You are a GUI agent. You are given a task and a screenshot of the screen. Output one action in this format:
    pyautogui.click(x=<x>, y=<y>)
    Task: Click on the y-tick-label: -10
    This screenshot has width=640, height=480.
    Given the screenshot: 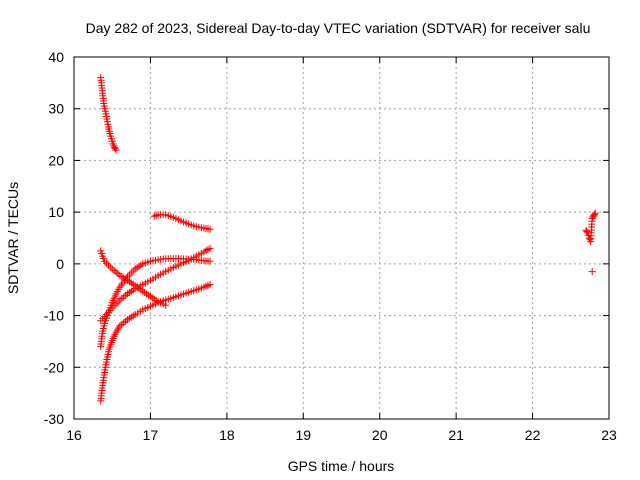 What is the action you would take?
    pyautogui.click(x=54, y=316)
    